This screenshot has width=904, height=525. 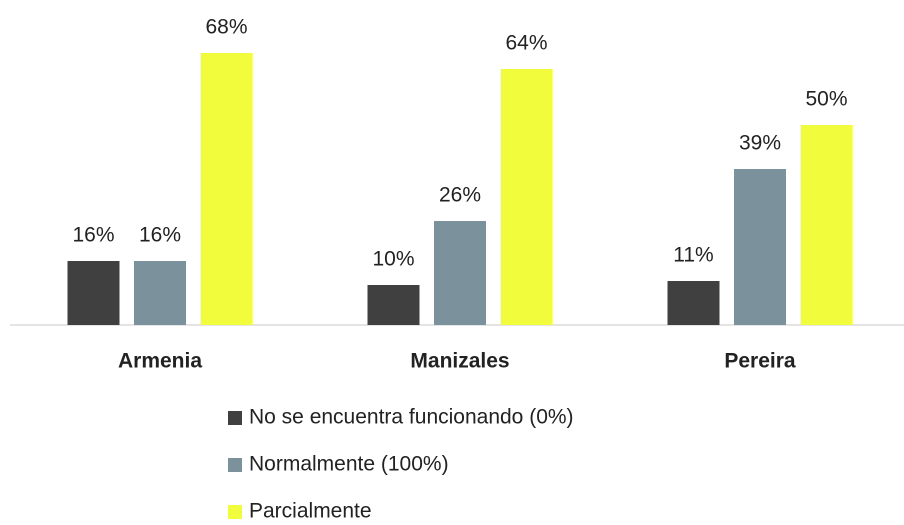 I want to click on x-tick-label: Manizales, so click(x=459, y=361).